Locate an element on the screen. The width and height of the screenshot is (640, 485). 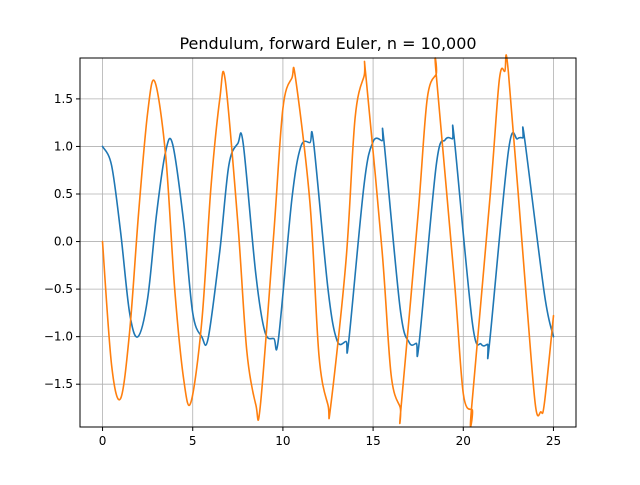
x-tick-label: 5 is located at coordinates (193, 441).